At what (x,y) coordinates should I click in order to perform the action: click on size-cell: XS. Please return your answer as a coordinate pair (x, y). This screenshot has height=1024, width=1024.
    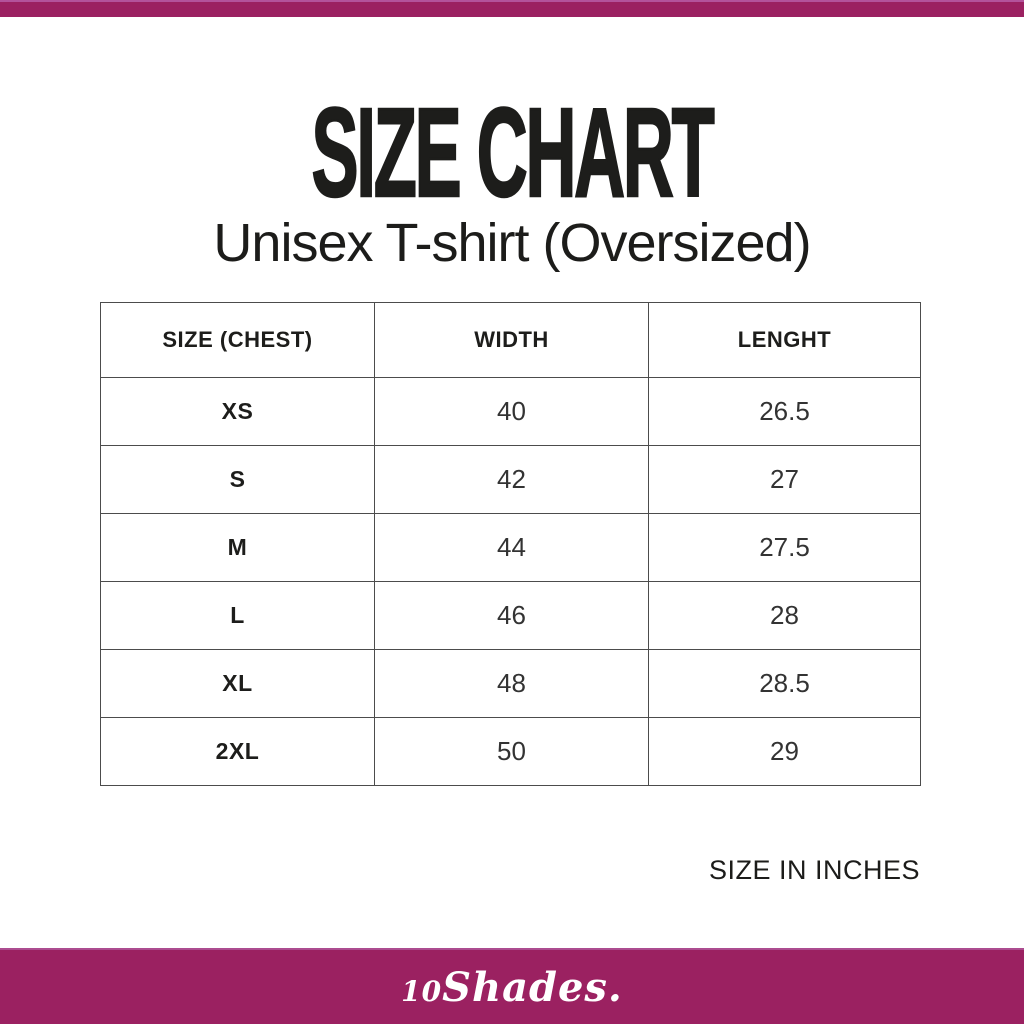
    Looking at the image, I should click on (237, 411).